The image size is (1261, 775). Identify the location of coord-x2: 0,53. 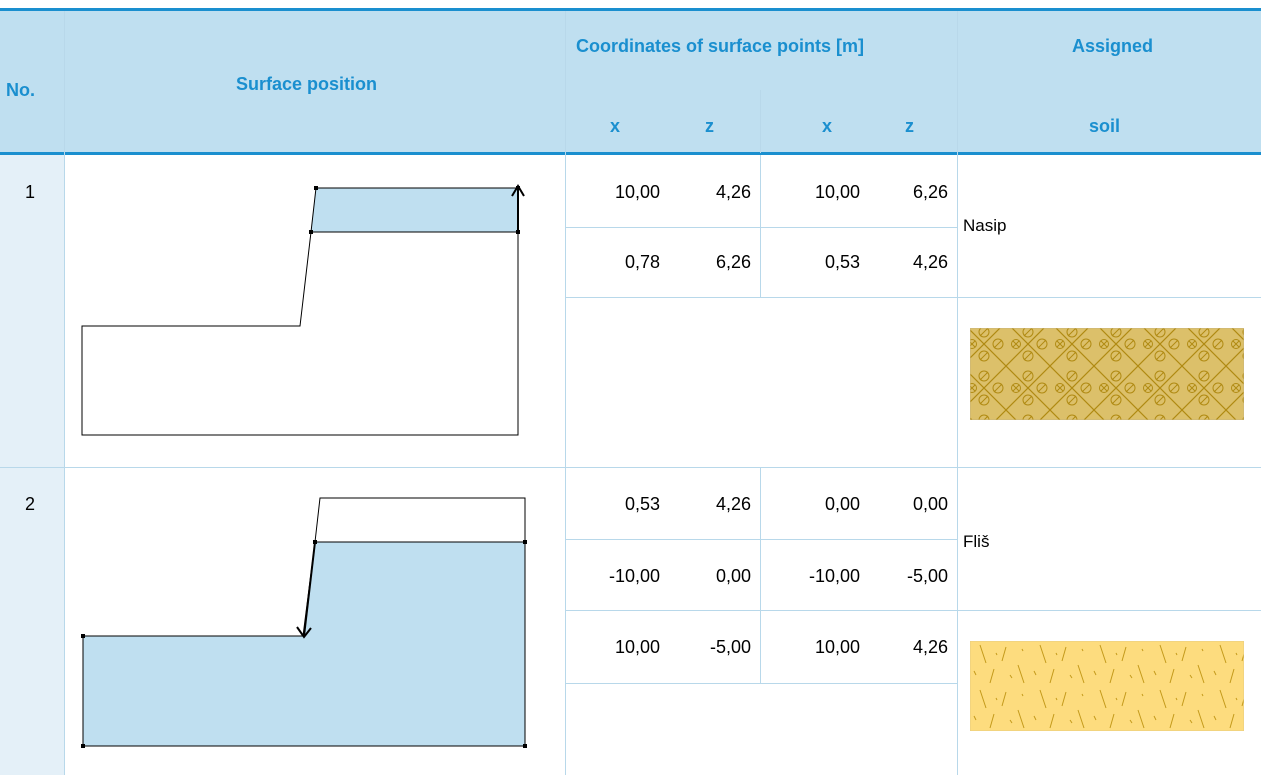
(842, 262).